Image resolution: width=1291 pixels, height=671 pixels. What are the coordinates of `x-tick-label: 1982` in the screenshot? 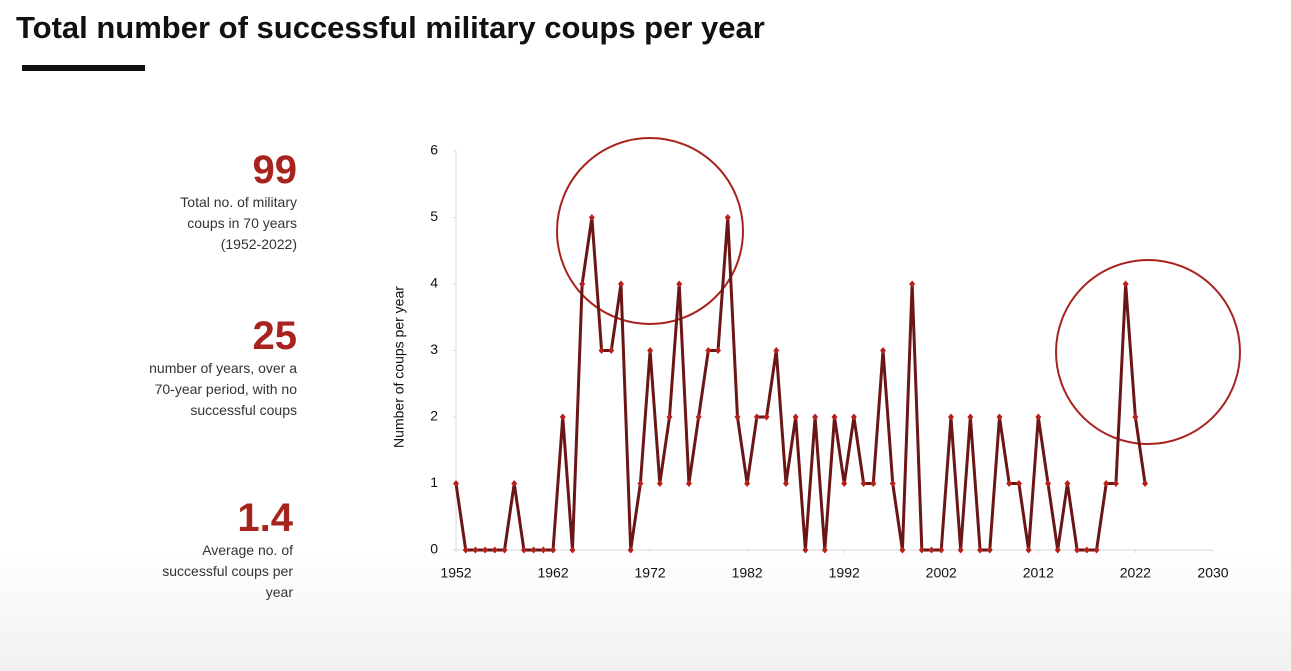 It's located at (747, 573).